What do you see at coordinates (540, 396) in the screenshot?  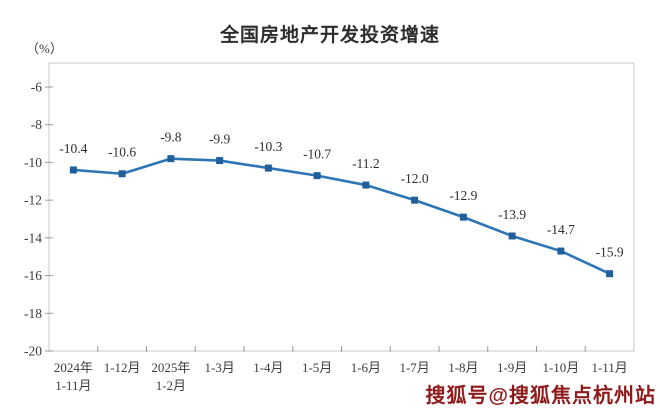 I see `watermark-text: 搜狐号@搜狐焦点杭州站` at bounding box center [540, 396].